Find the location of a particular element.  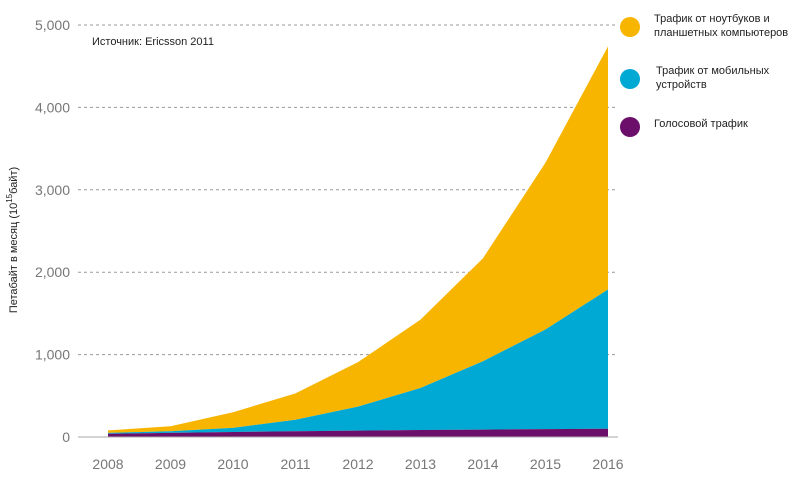

x-tick-label: 2009 is located at coordinates (170, 464).